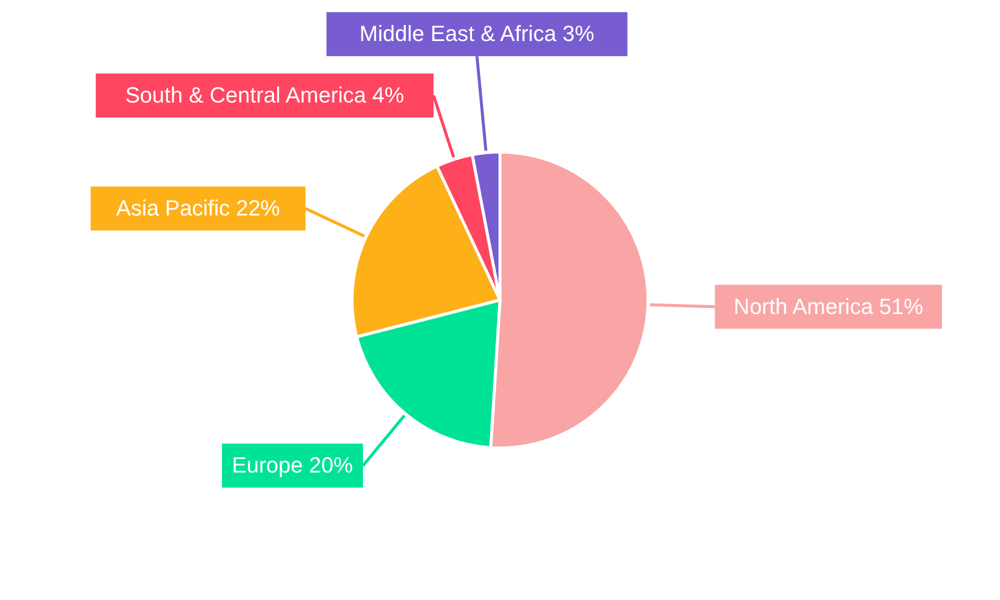  What do you see at coordinates (198, 207) in the screenshot?
I see `slice-label: Asia Pacific 22%` at bounding box center [198, 207].